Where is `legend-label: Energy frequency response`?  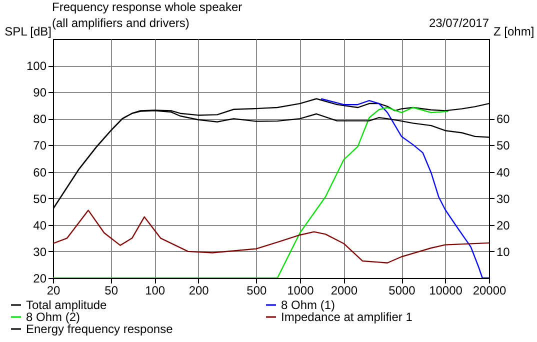 legend-label: Energy frequency response is located at coordinates (100, 329).